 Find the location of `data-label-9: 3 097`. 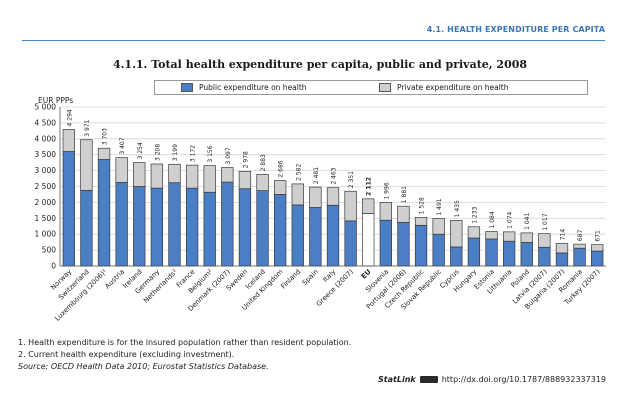

data-label-9: 3 097 is located at coordinates (228, 155).